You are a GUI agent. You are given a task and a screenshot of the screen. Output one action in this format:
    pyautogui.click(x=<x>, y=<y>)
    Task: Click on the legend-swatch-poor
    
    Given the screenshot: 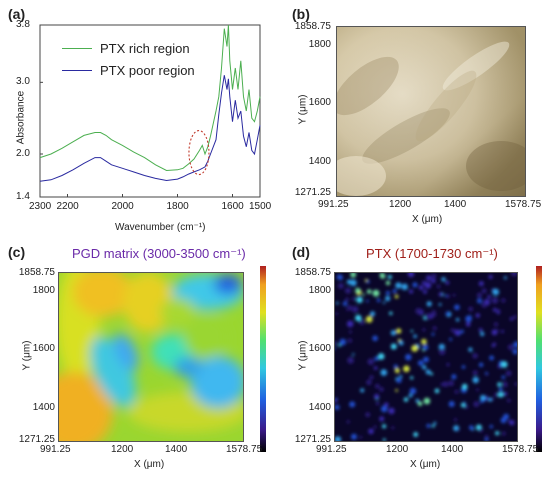 What is the action you would take?
    pyautogui.click(x=77, y=70)
    